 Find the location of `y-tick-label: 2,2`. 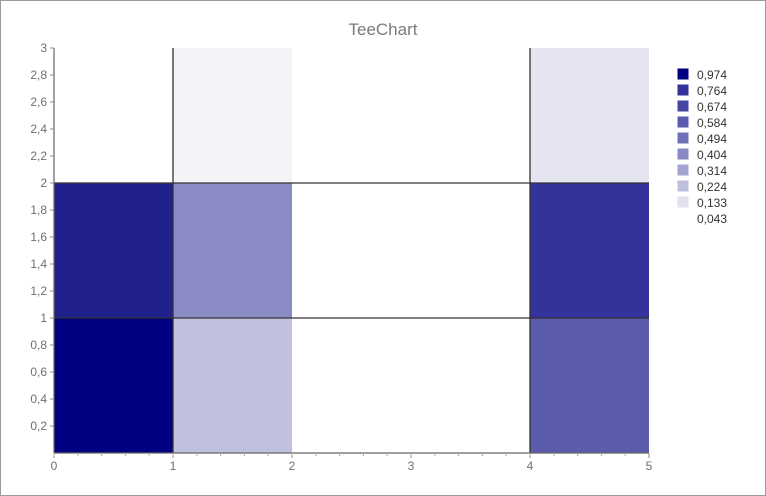

y-tick-label: 2,2 is located at coordinates (38, 156).